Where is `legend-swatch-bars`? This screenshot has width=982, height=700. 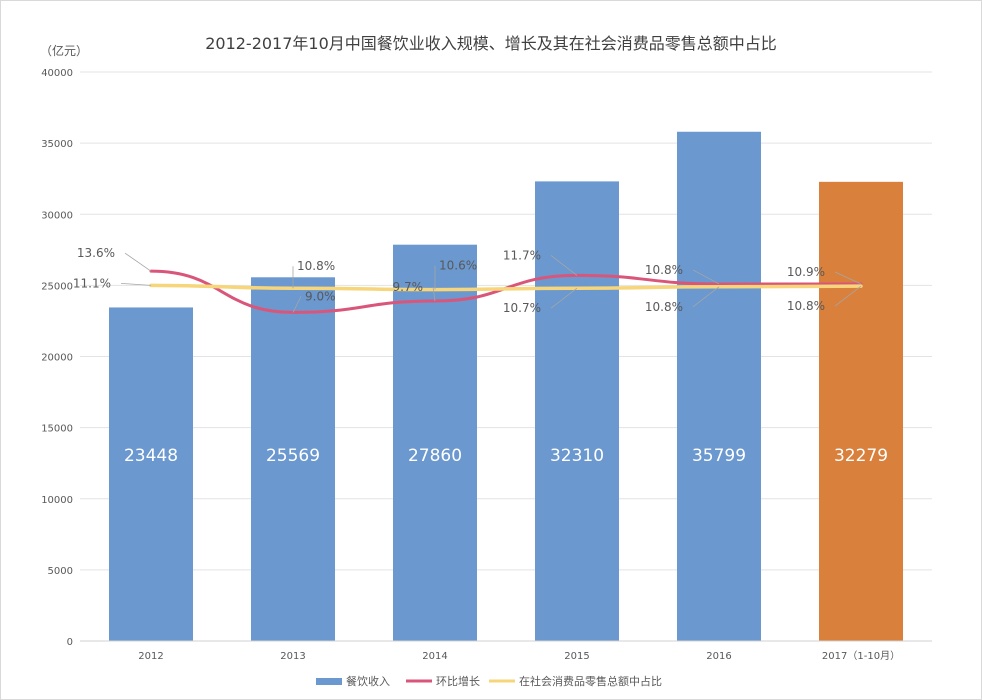
legend-swatch-bars is located at coordinates (329, 681).